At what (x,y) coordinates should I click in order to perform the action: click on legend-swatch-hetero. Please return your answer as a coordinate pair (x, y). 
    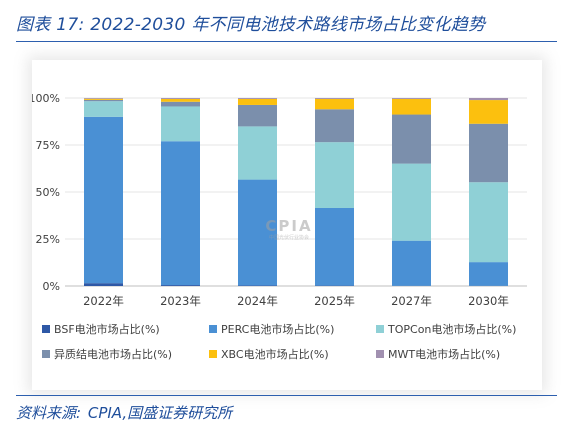
    Looking at the image, I should click on (46, 354).